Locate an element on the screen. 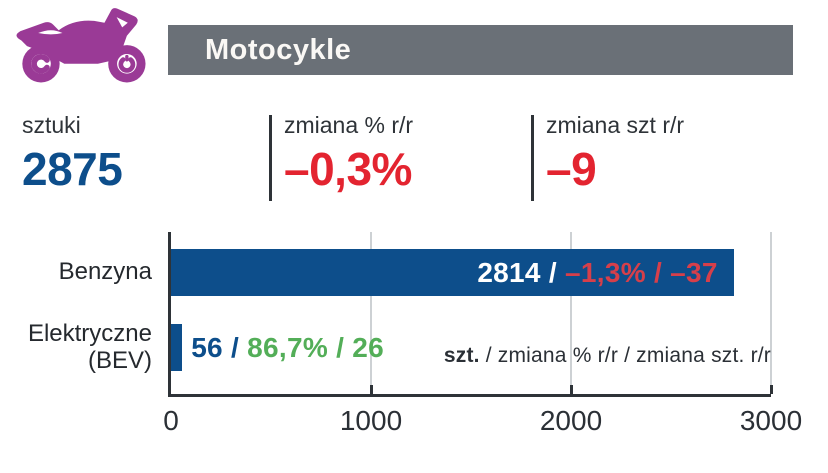 This screenshot has width=828, height=473. stat-change-percent: zmiana % r/r –0,3% is located at coordinates (348, 152).